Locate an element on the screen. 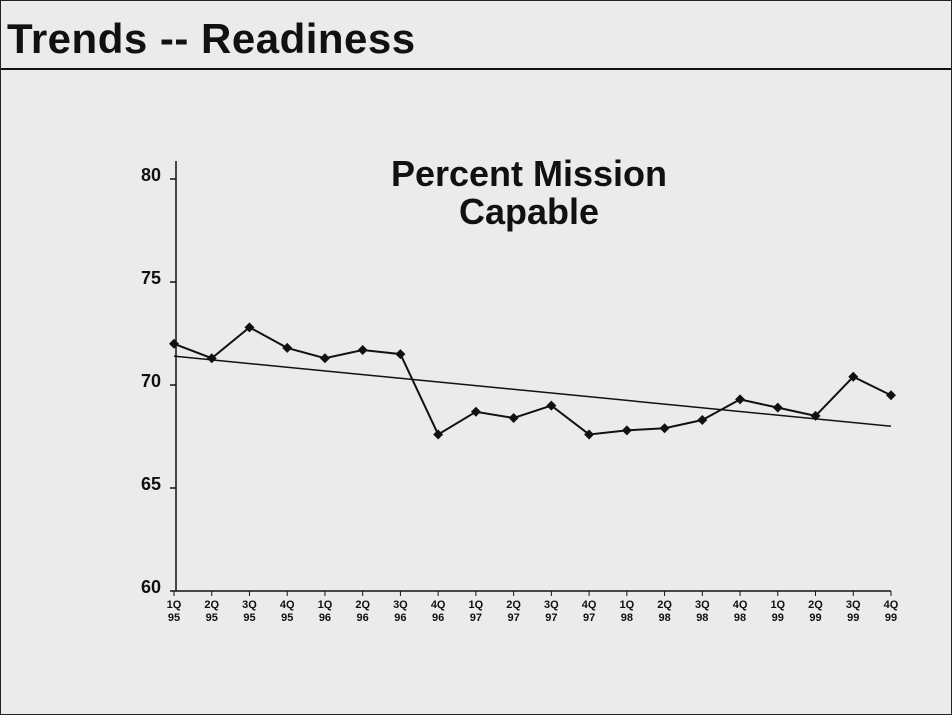  y-tick-label: 60 is located at coordinates (150, 587).